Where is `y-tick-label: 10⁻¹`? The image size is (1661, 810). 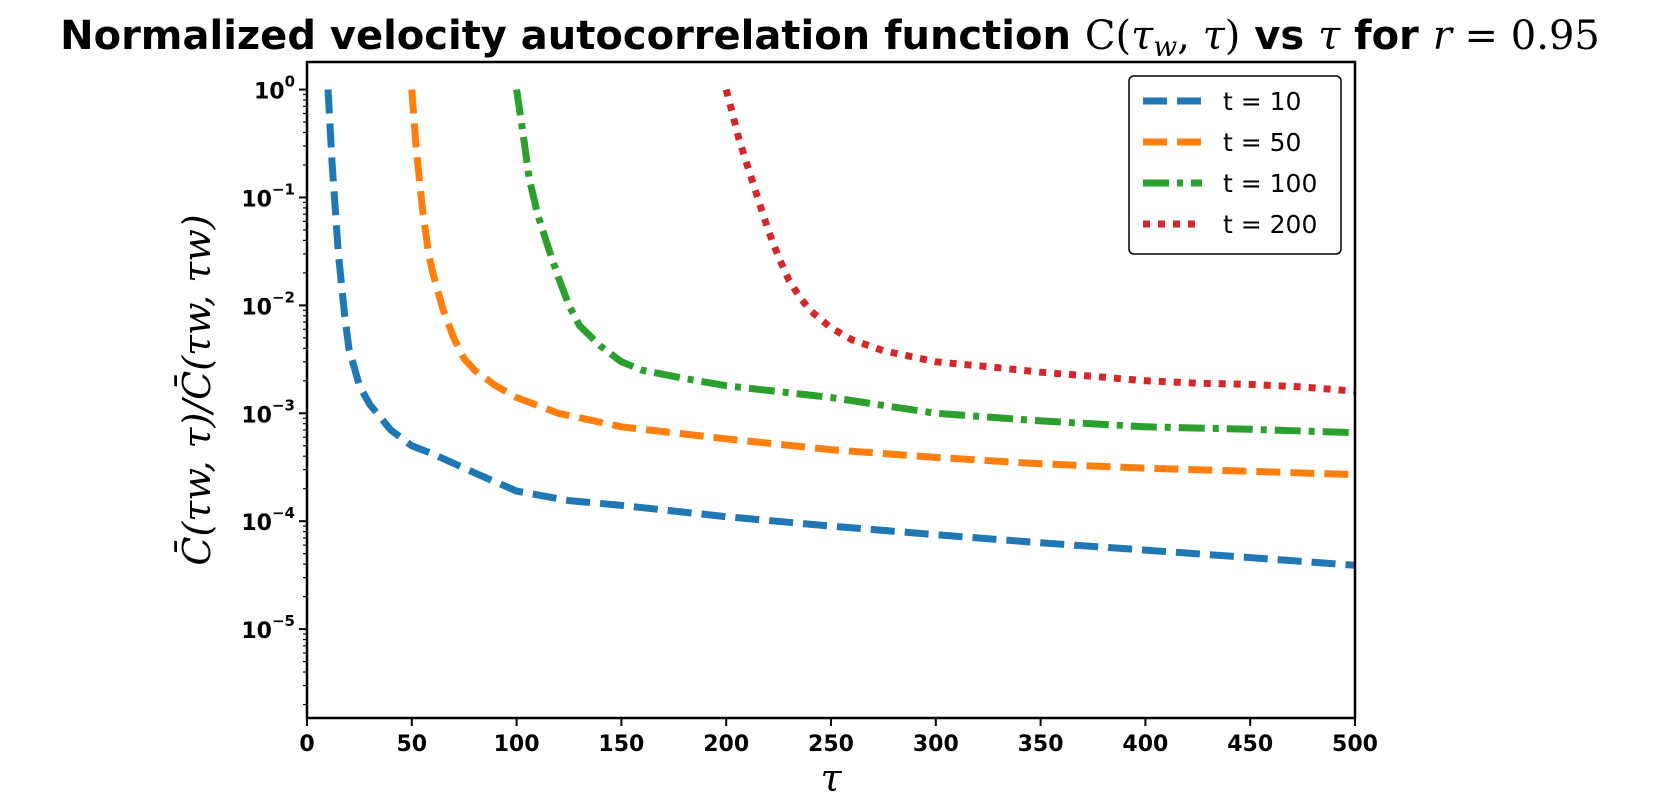
y-tick-label: 10⁻¹ is located at coordinates (268, 196).